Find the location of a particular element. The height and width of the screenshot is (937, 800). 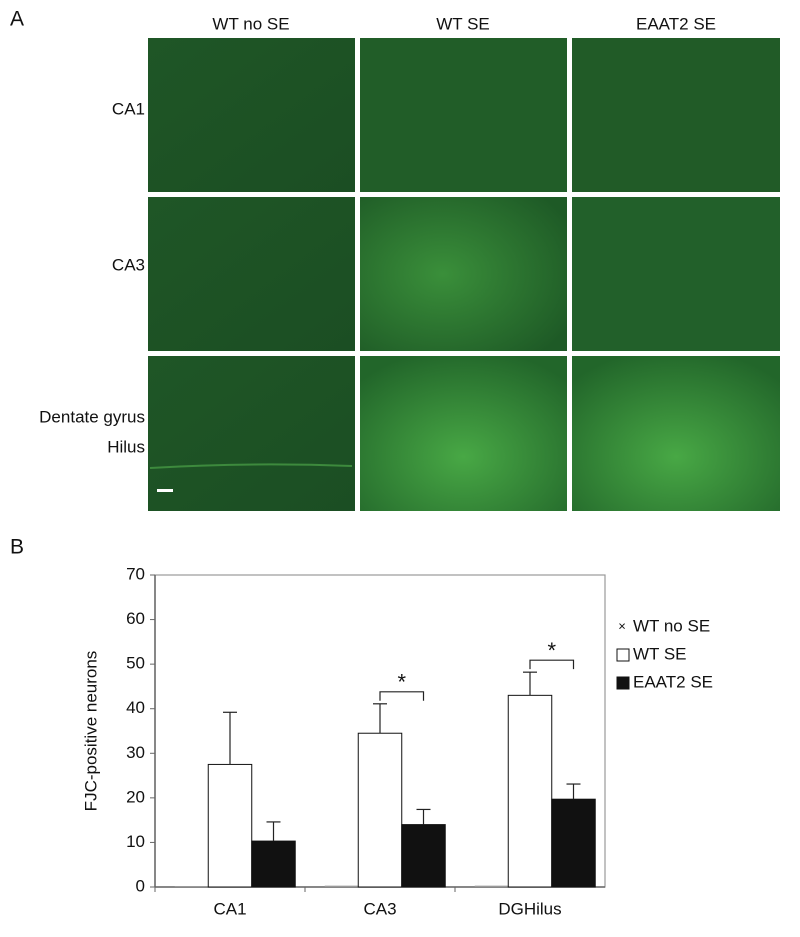

panel-label: A is located at coordinates (17, 19).